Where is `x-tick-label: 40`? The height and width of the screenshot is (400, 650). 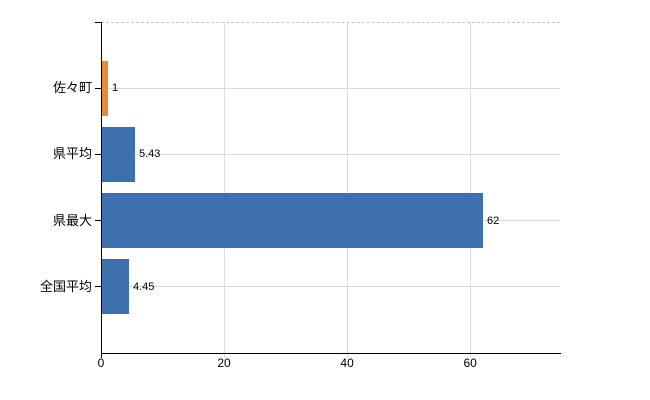
x-tick-label: 40 is located at coordinates (347, 363).